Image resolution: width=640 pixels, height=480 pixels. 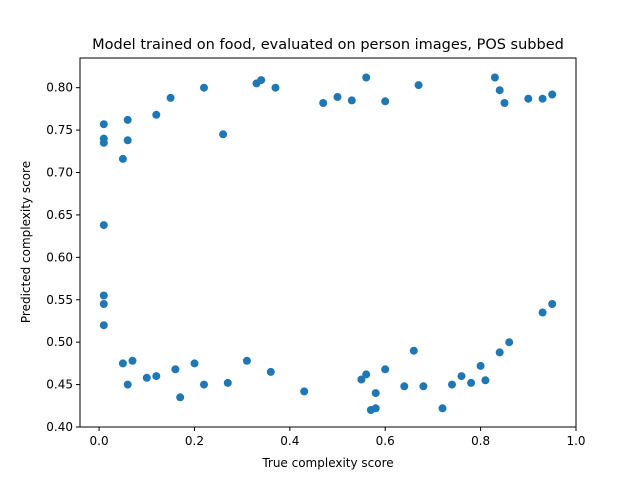 I want to click on x-axis-label: True complexity score, so click(x=327, y=463).